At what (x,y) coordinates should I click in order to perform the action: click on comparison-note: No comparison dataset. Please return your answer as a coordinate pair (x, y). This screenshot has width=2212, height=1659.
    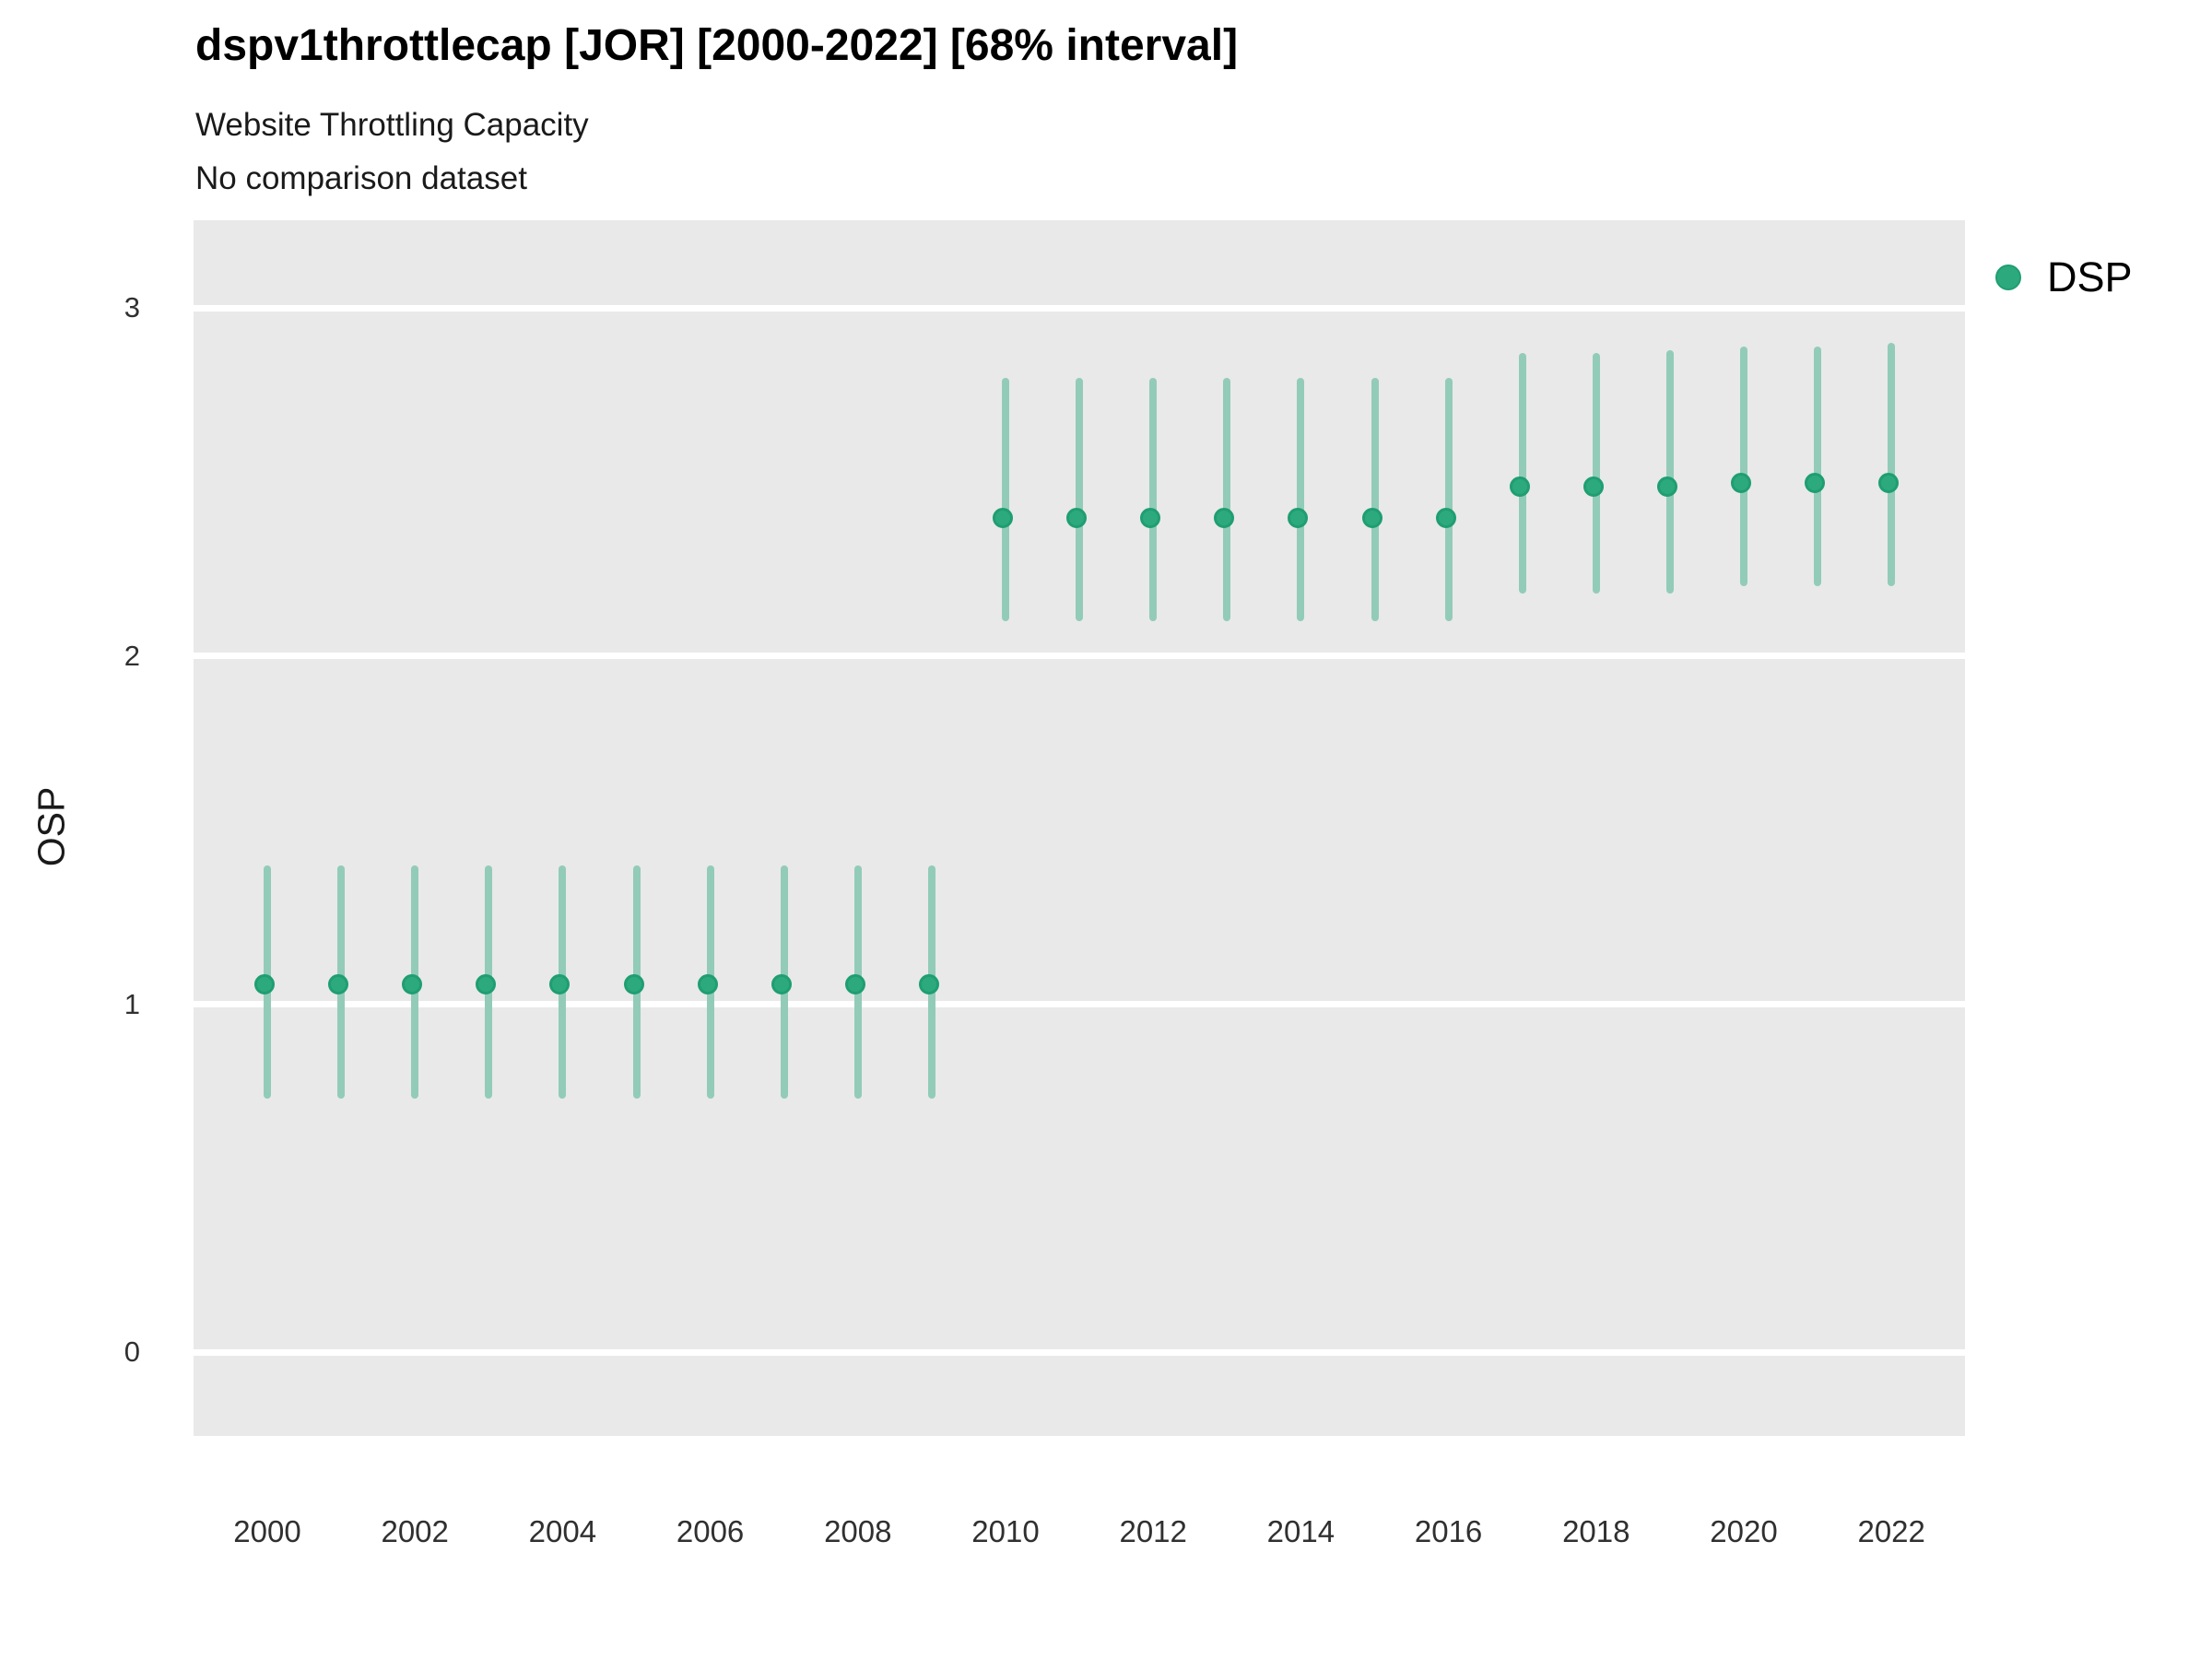
    Looking at the image, I should click on (361, 178).